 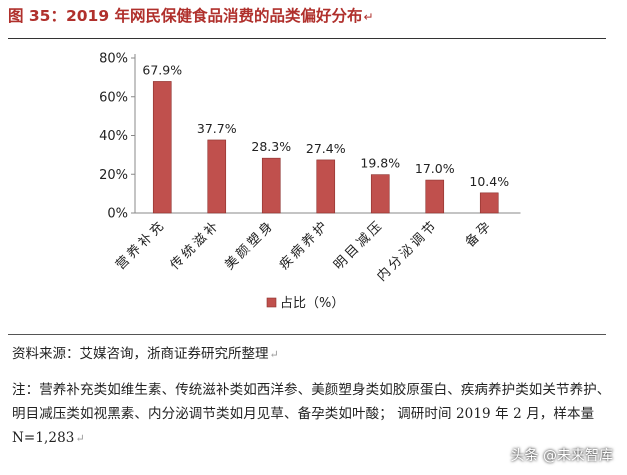 I want to click on data-label: 17.0%, so click(x=435, y=168).